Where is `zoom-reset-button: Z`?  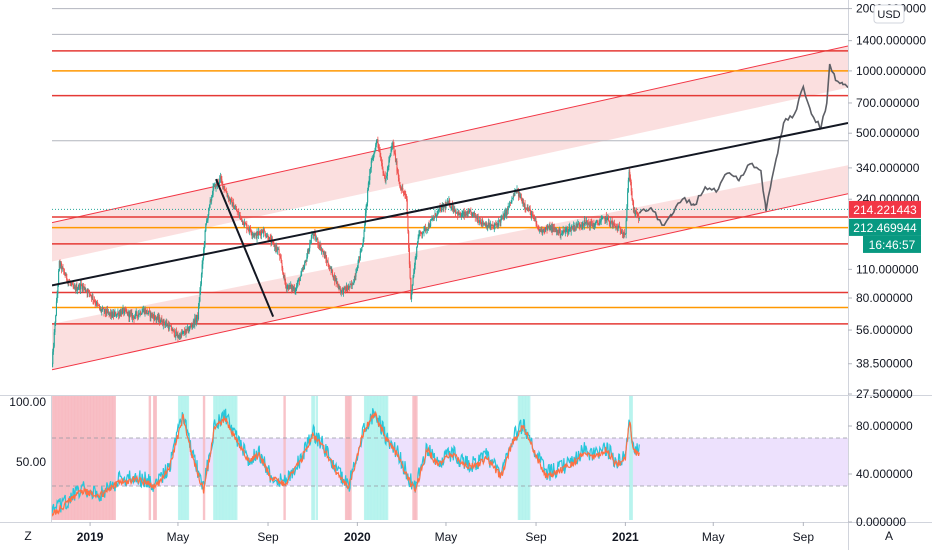
zoom-reset-button: Z is located at coordinates (27, 536).